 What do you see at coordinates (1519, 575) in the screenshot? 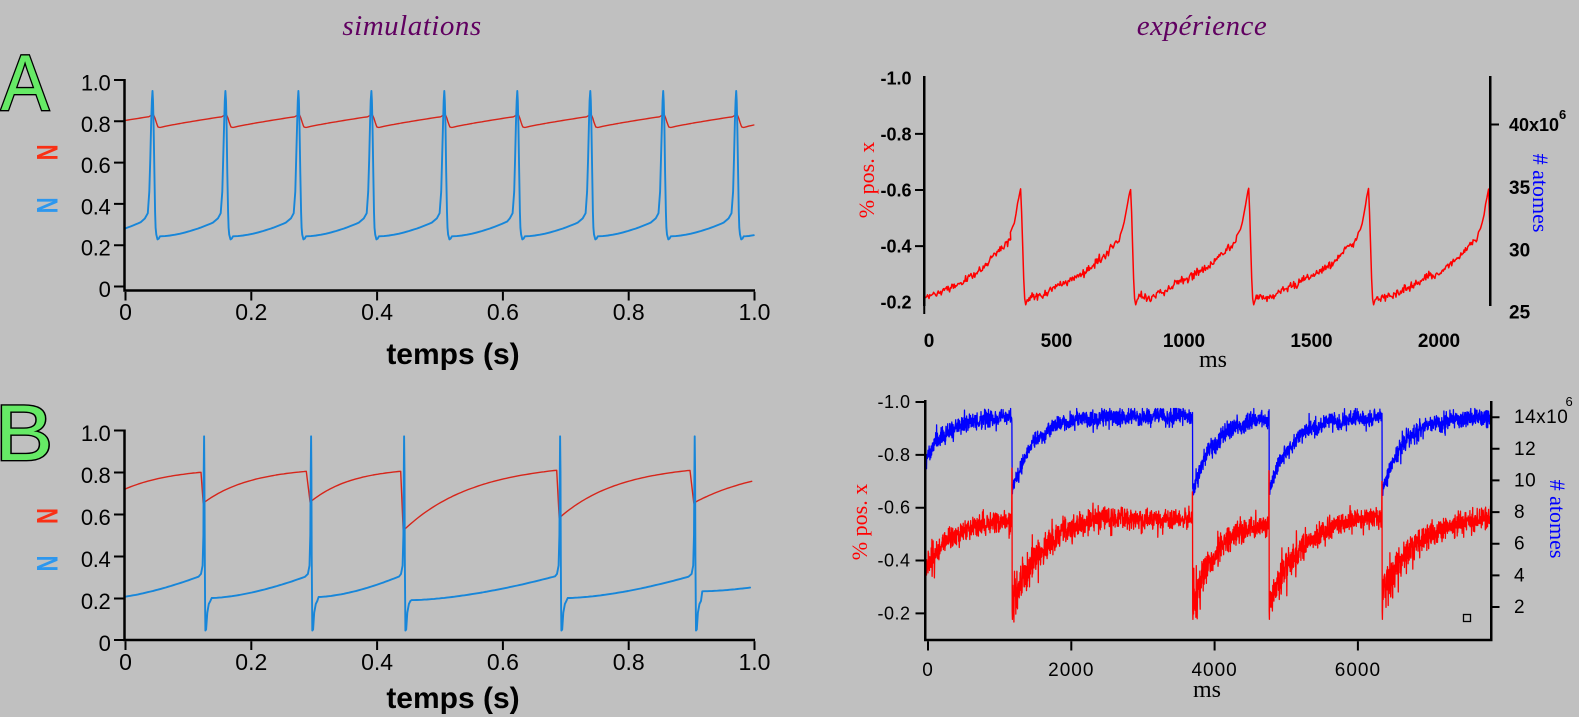
I see `svg-text: 4` at bounding box center [1519, 575].